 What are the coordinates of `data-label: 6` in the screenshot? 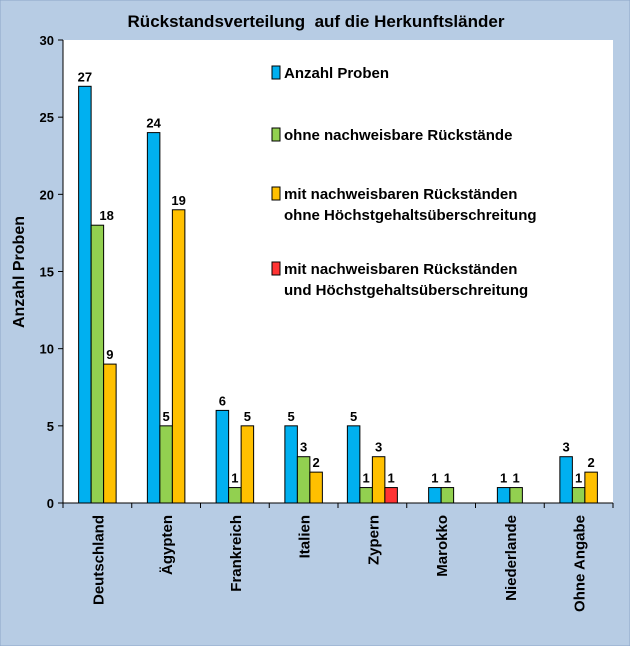 It's located at (222, 400).